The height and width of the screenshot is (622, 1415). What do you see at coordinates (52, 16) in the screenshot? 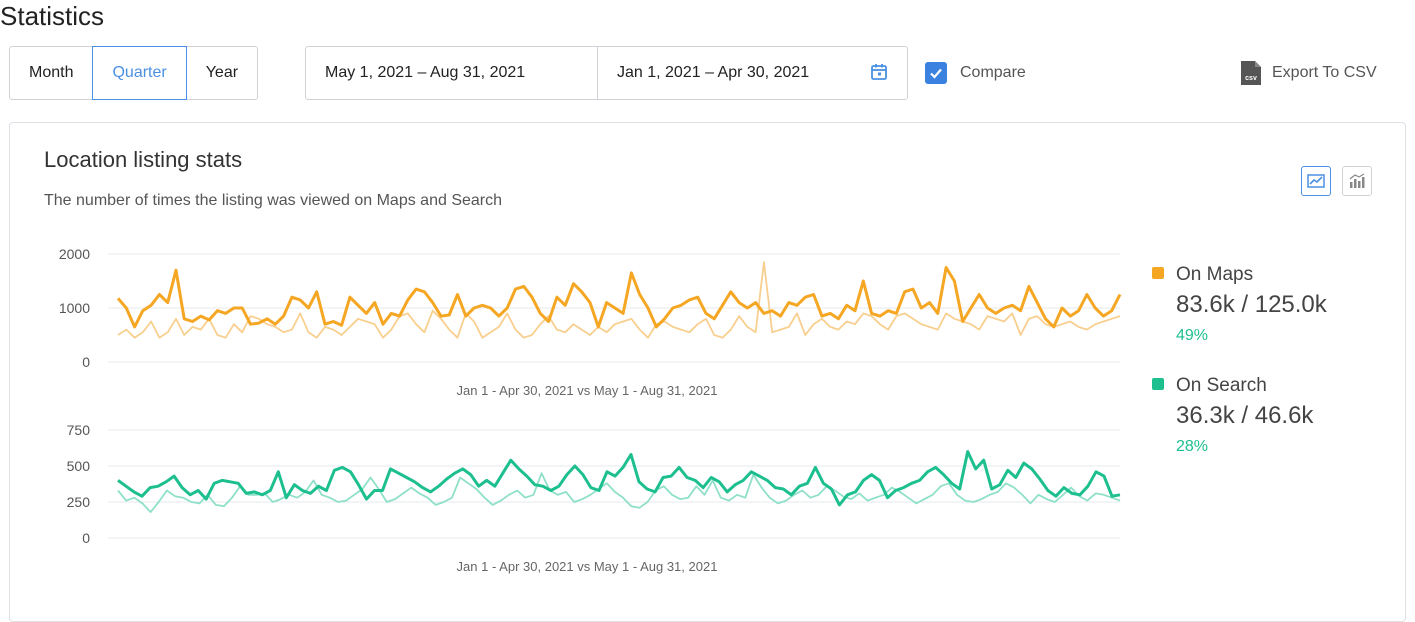
I see `page-title: Statistics` at bounding box center [52, 16].